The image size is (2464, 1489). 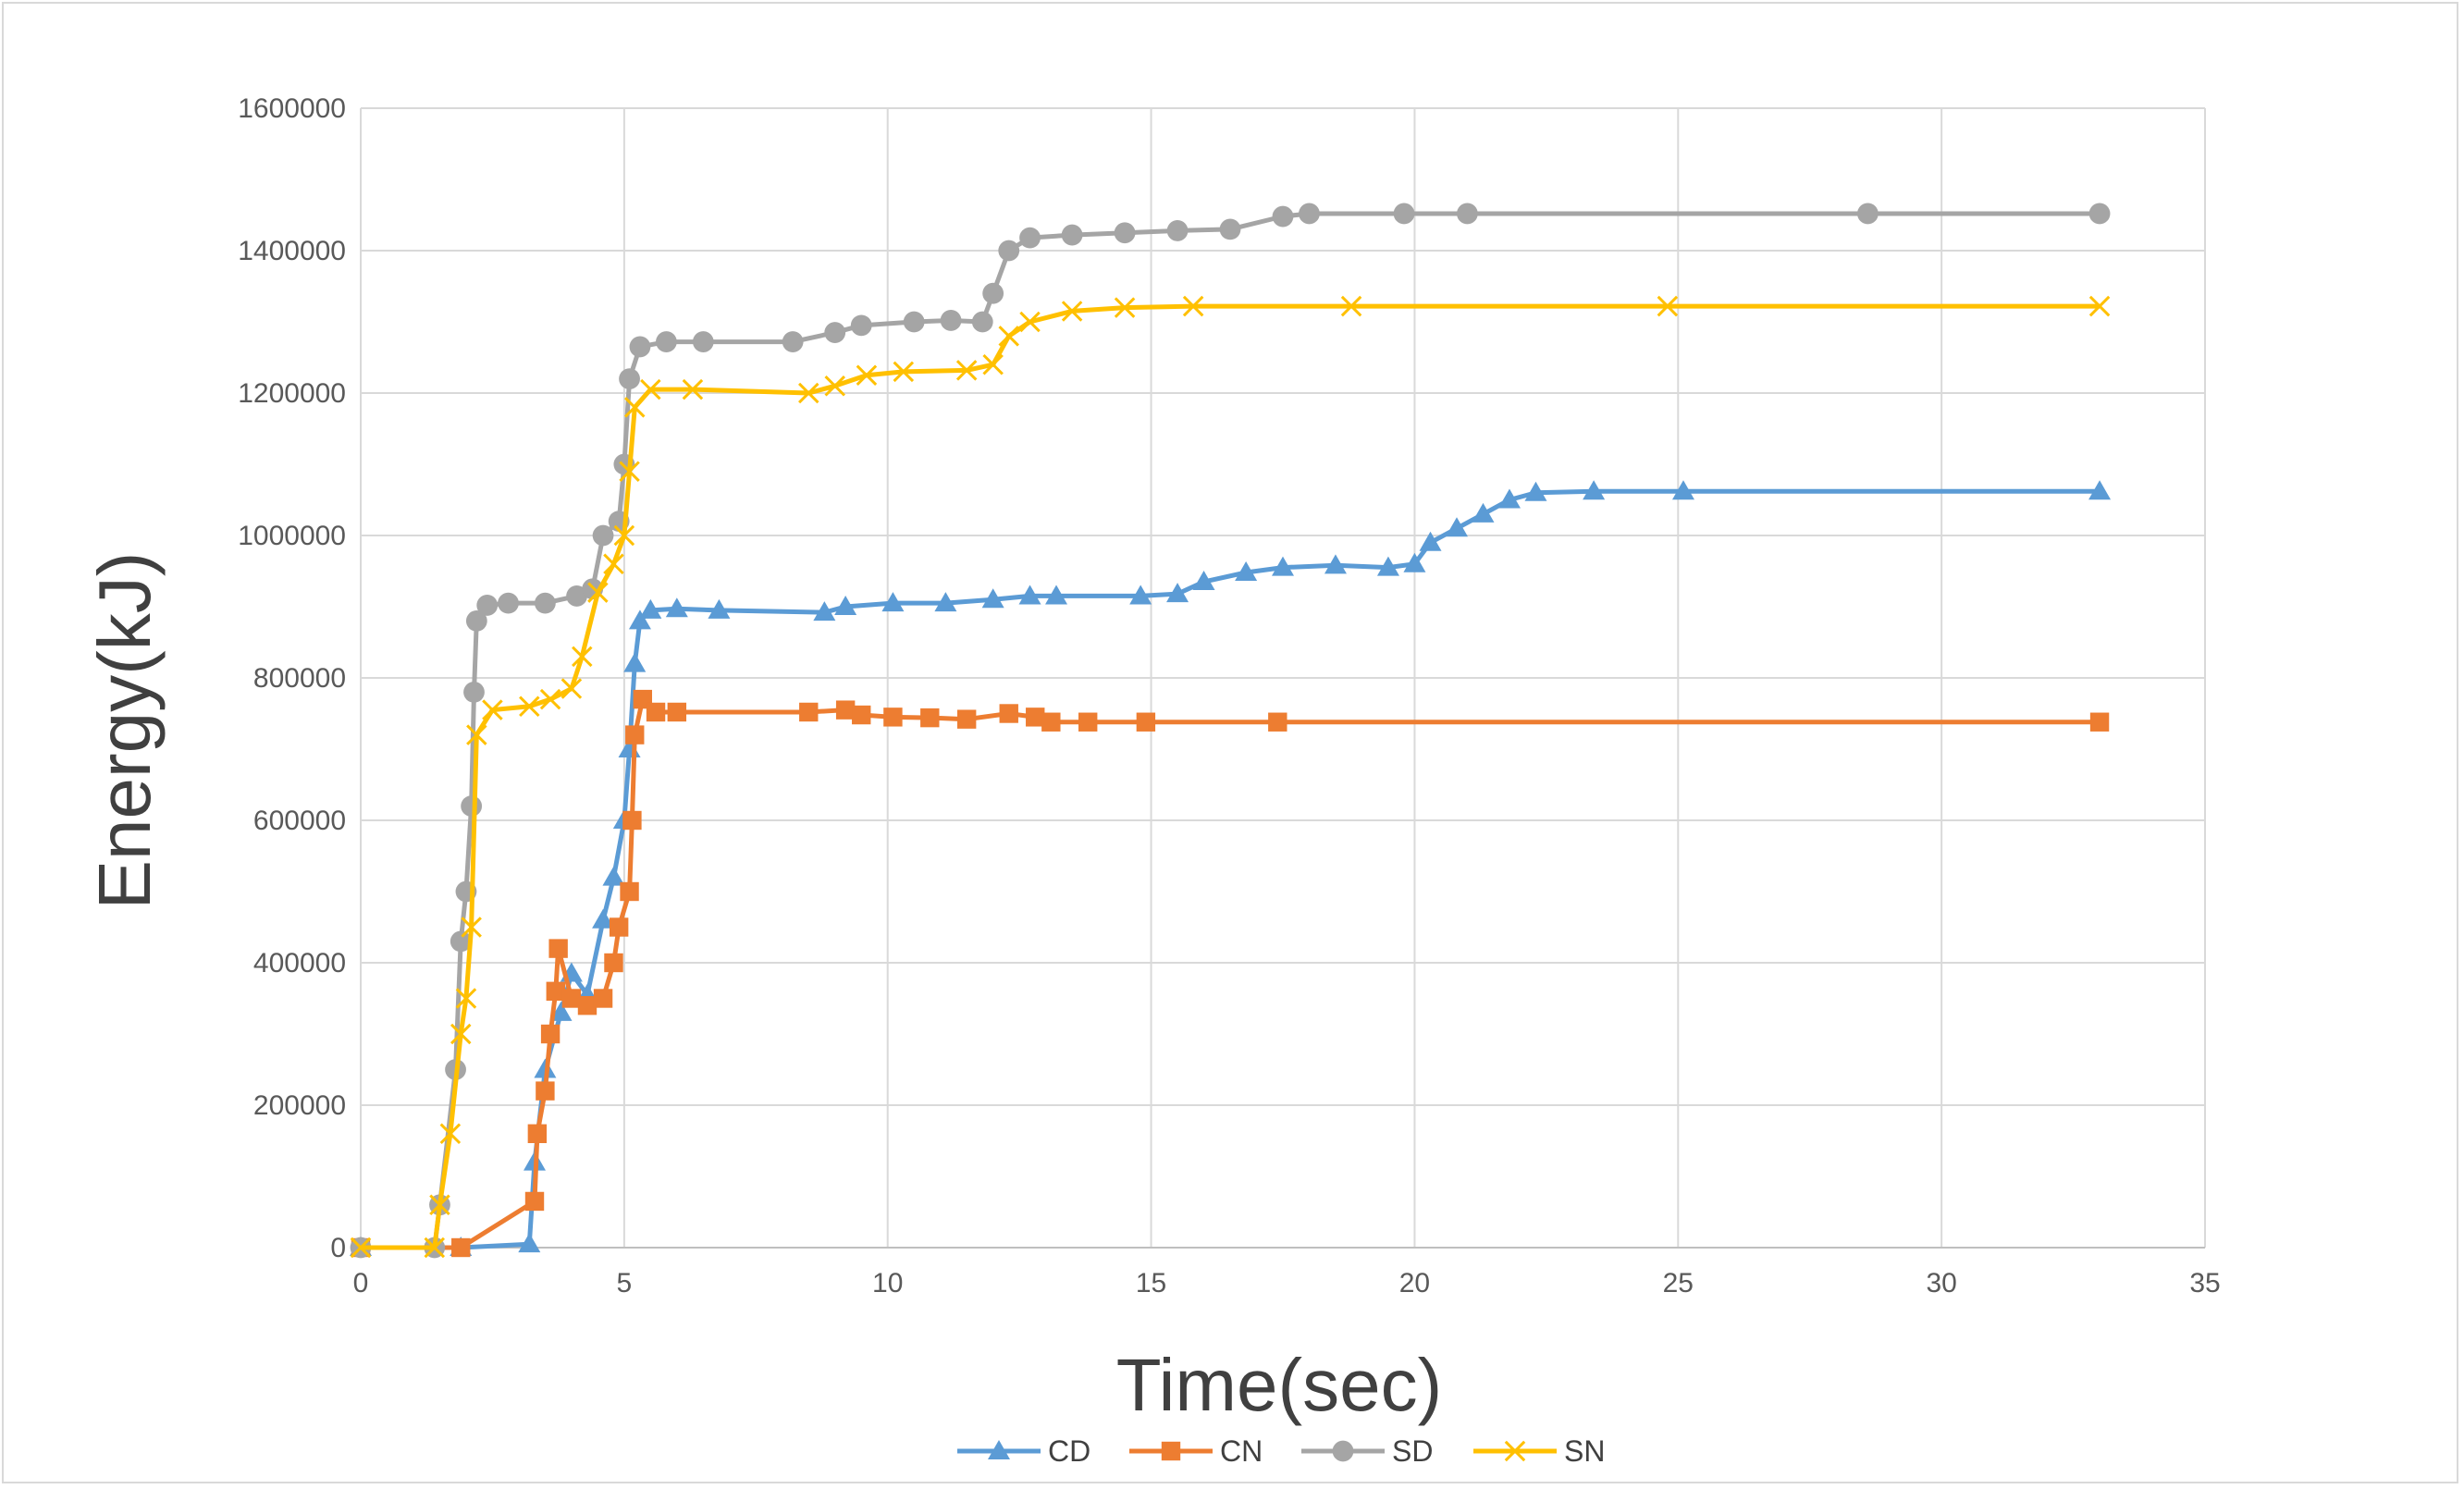 I want to click on x-tick-label: 25, so click(x=1678, y=1283).